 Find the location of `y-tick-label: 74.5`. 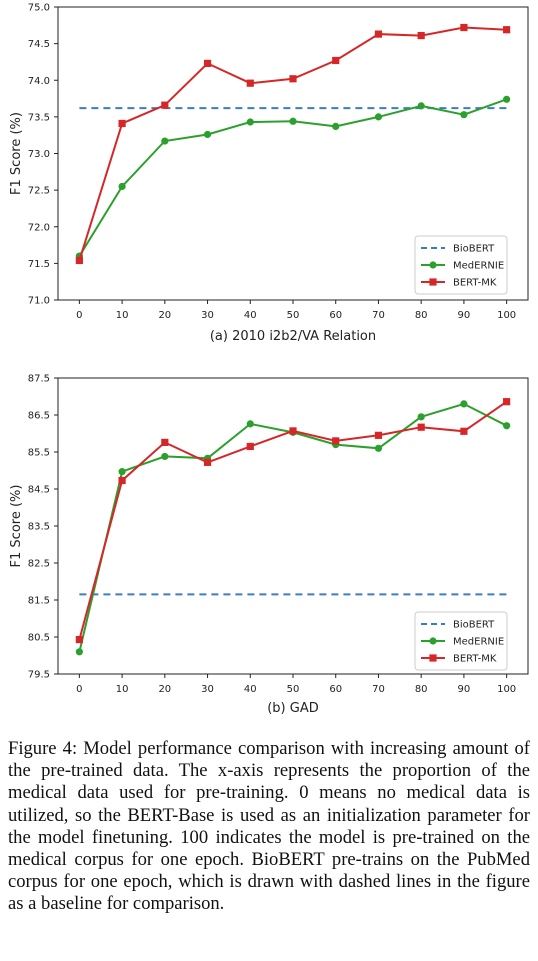

y-tick-label: 74.5 is located at coordinates (39, 44).